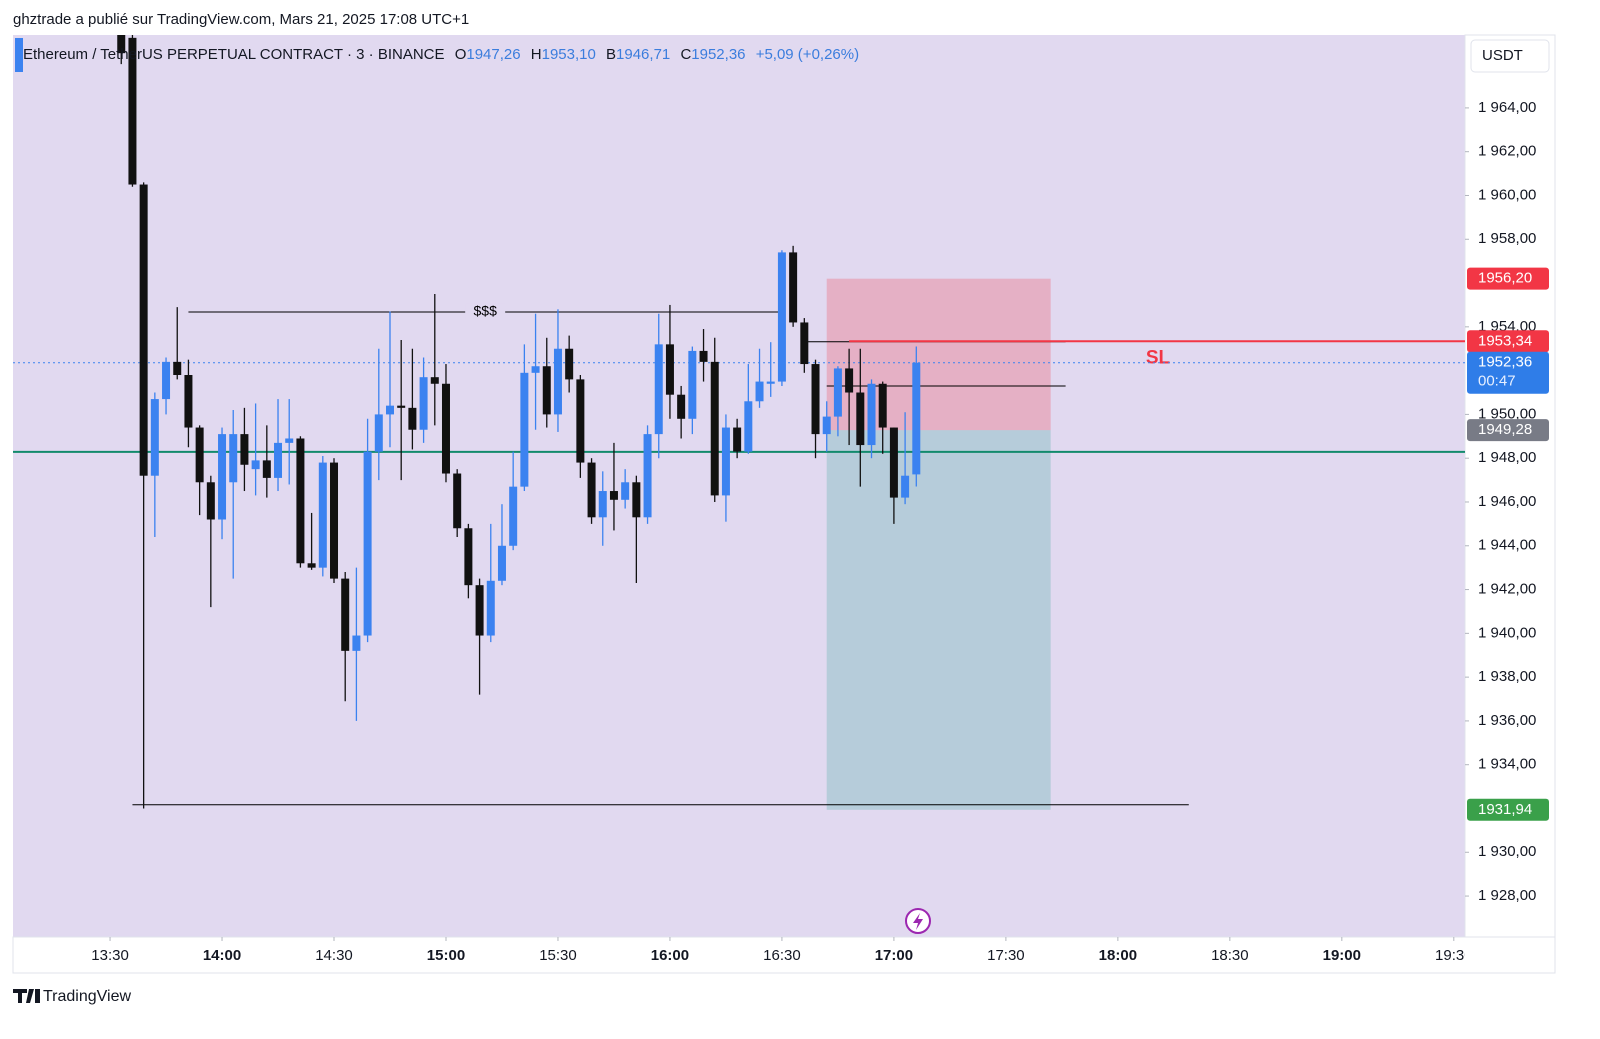  I want to click on legend-o: O, so click(461, 54).